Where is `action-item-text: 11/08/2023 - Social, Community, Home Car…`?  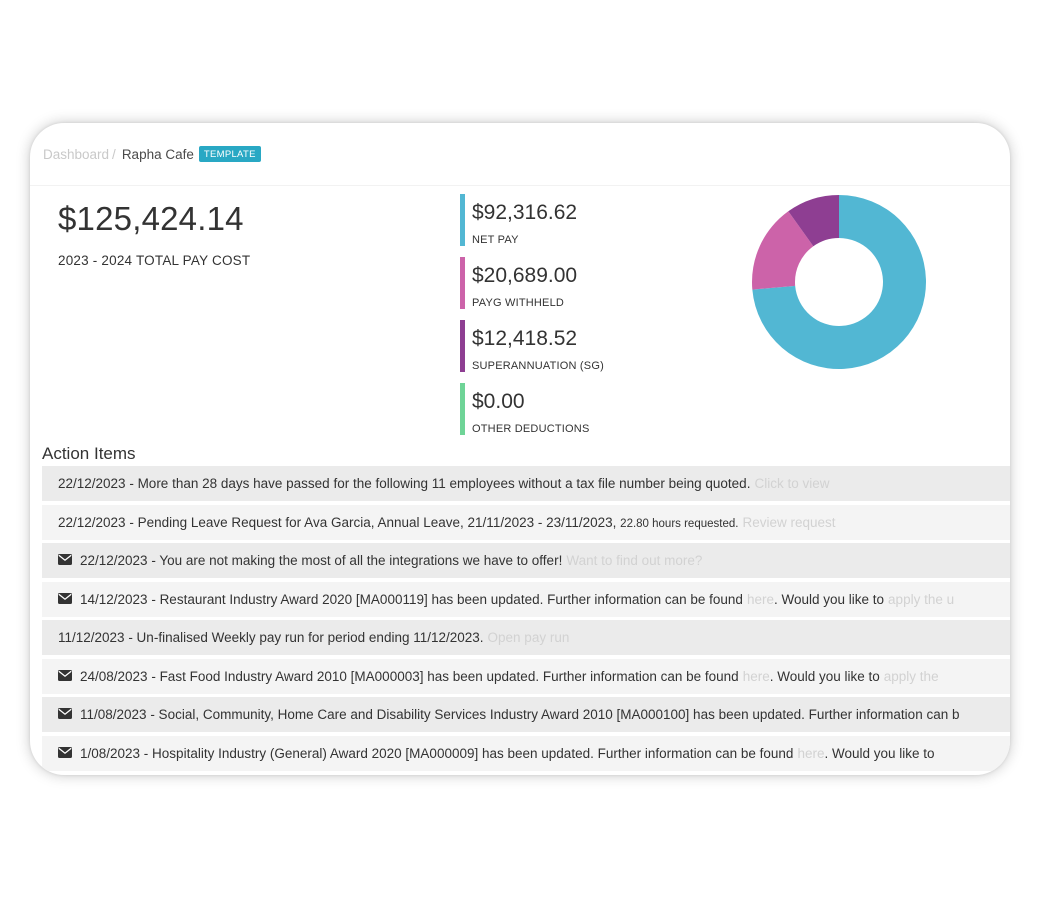 action-item-text: 11/08/2023 - Social, Community, Home Car… is located at coordinates (515, 714).